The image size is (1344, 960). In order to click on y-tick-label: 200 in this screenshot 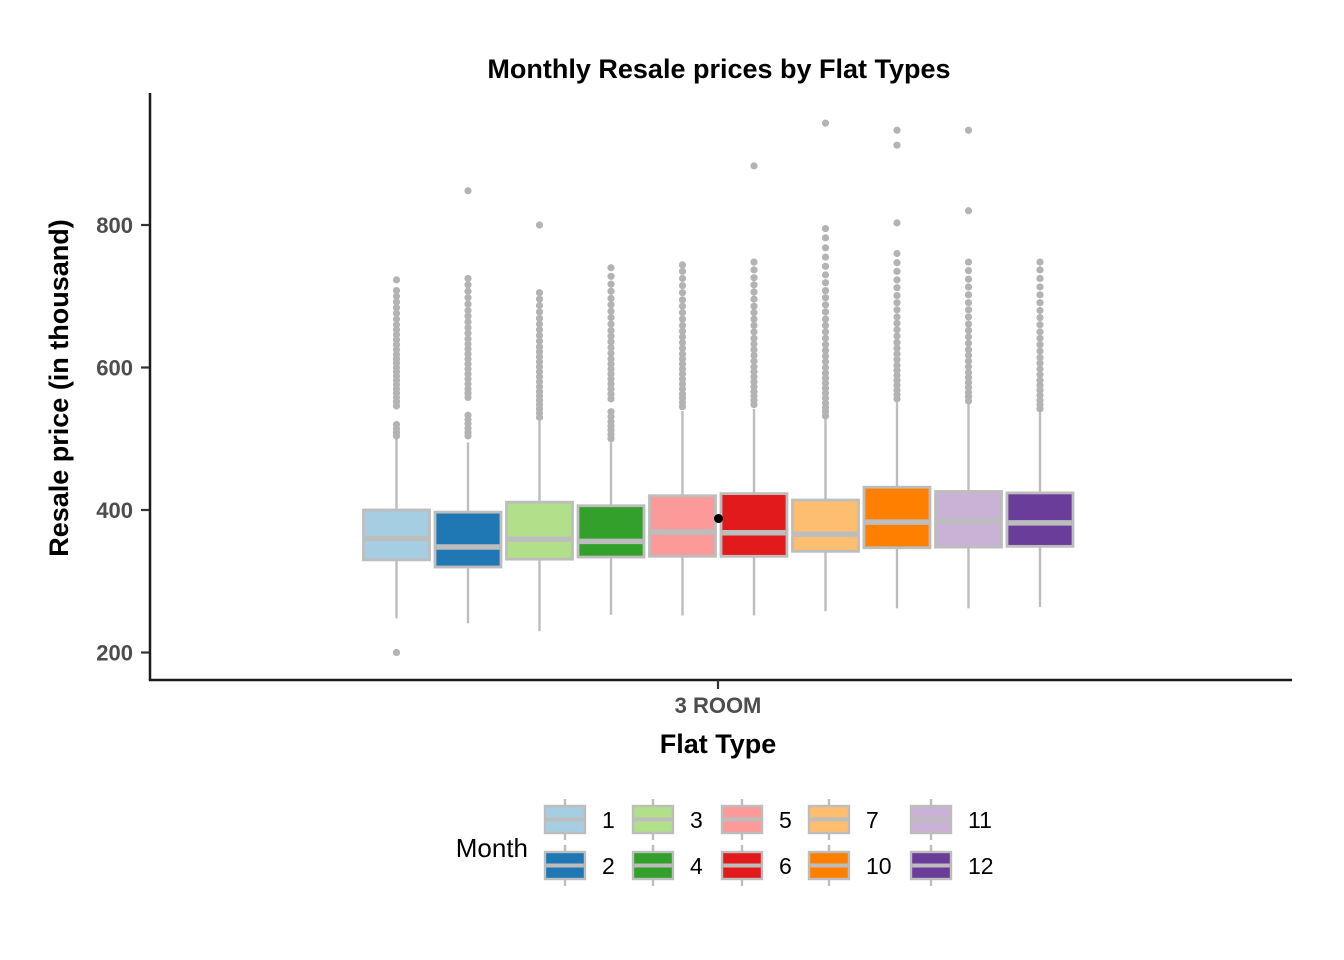, I will do `click(114, 653)`.